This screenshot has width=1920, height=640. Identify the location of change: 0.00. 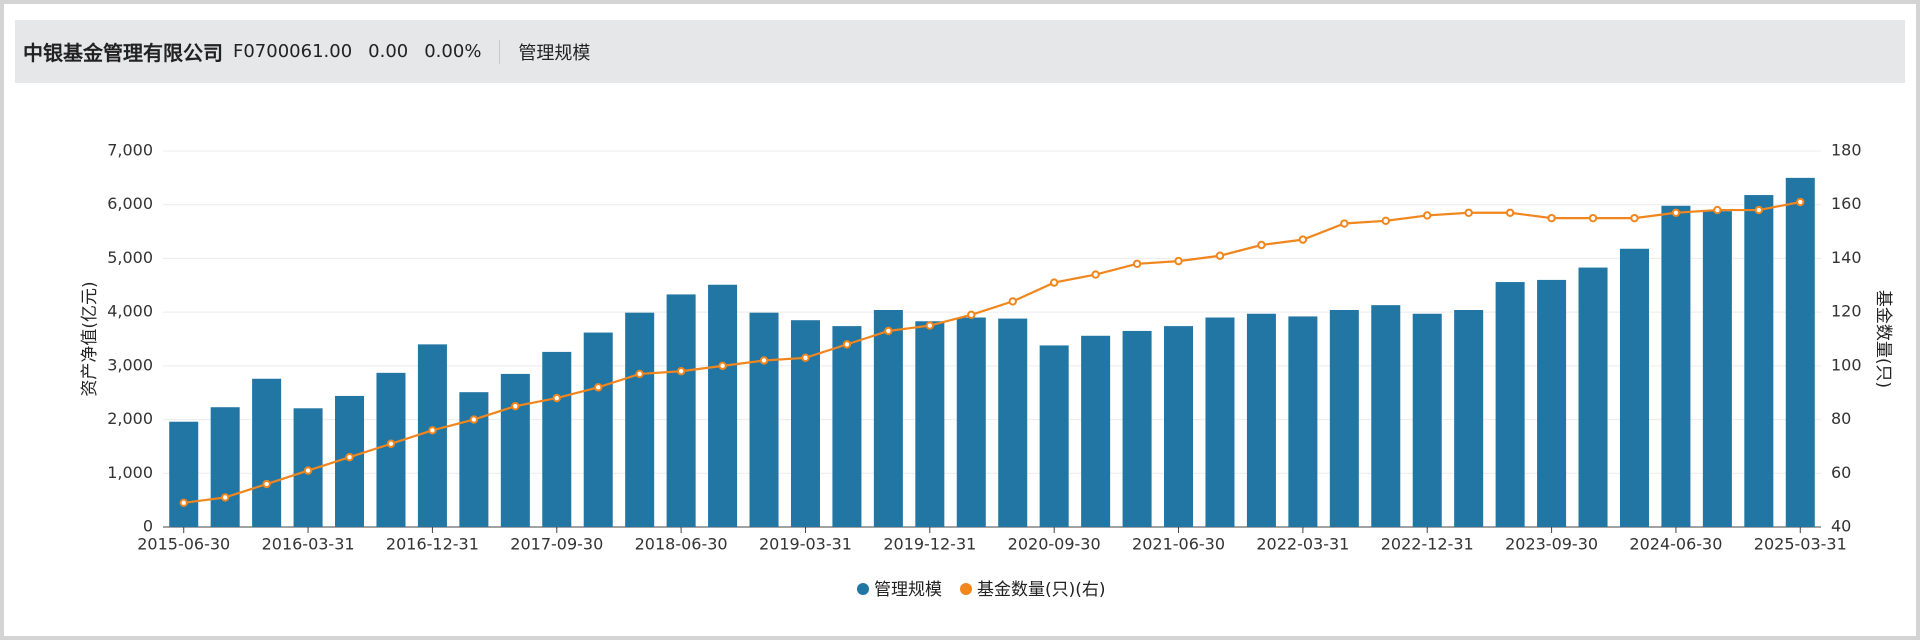
(388, 51).